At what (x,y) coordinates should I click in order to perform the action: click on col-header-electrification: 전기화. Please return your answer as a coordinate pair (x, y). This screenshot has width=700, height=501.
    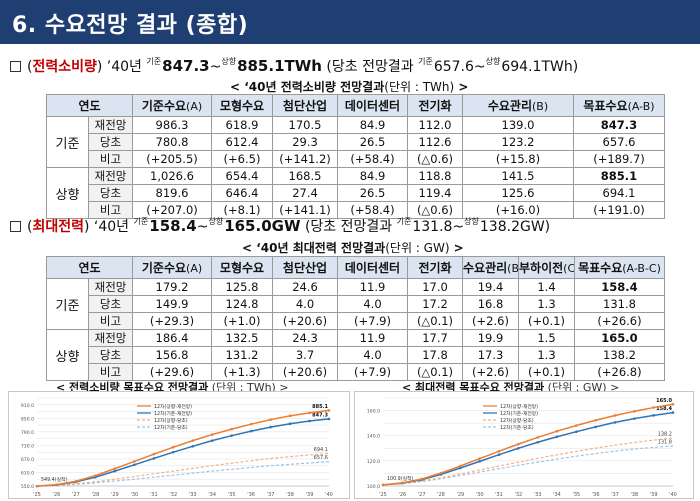
    Looking at the image, I should click on (435, 267).